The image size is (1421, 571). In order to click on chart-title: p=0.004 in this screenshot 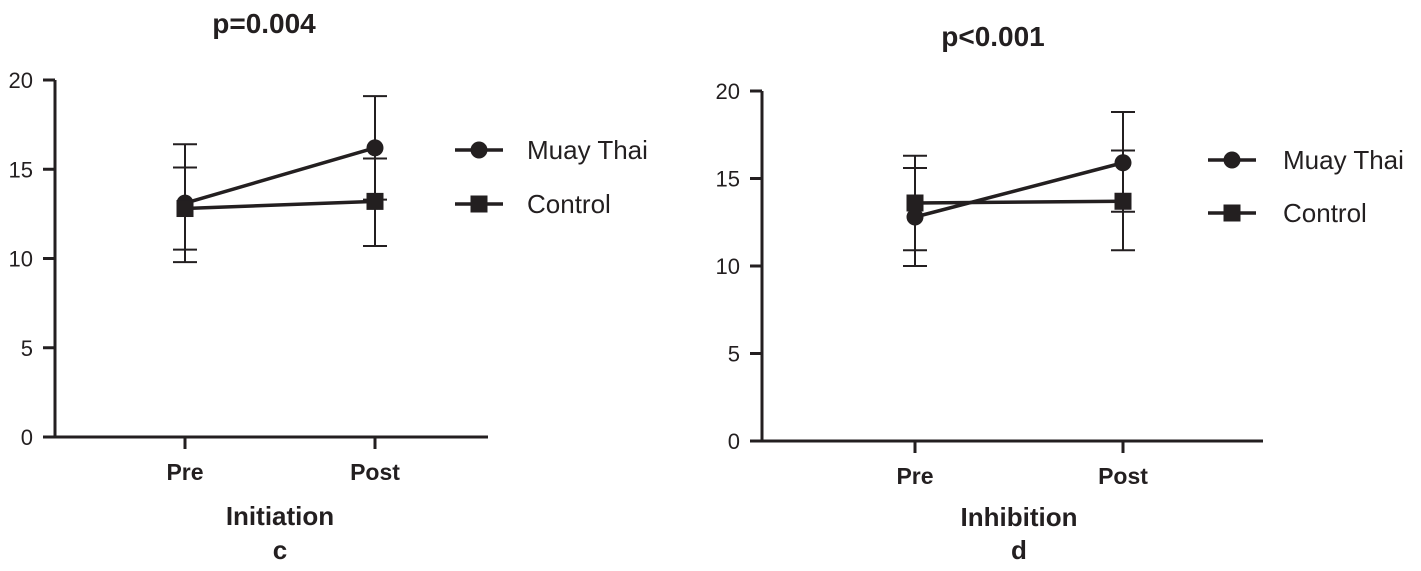, I will do `click(264, 23)`.